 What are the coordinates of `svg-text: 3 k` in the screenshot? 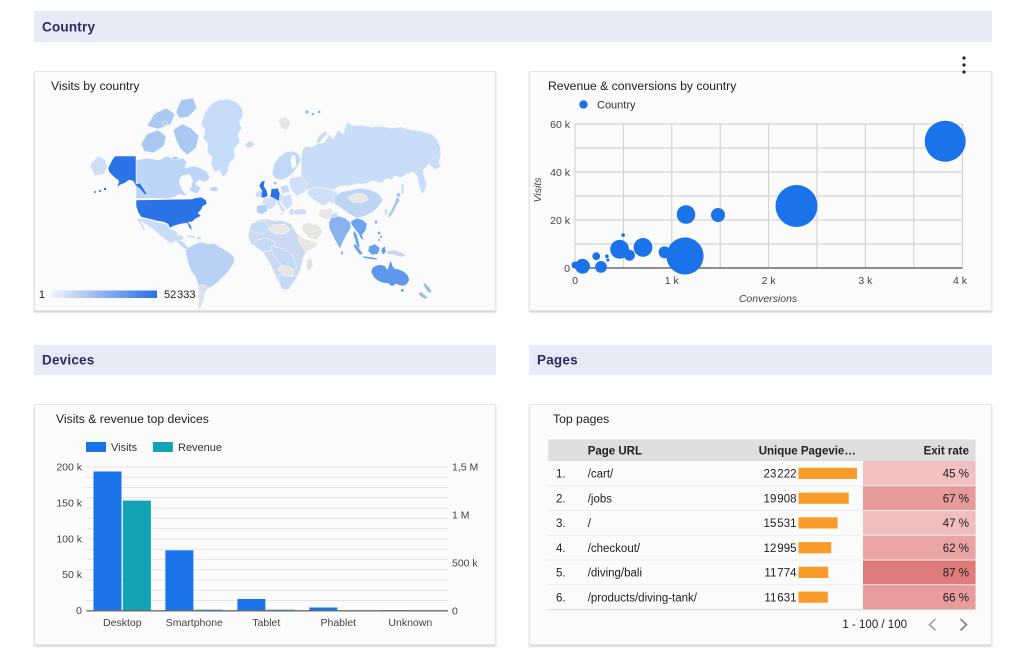 It's located at (865, 281).